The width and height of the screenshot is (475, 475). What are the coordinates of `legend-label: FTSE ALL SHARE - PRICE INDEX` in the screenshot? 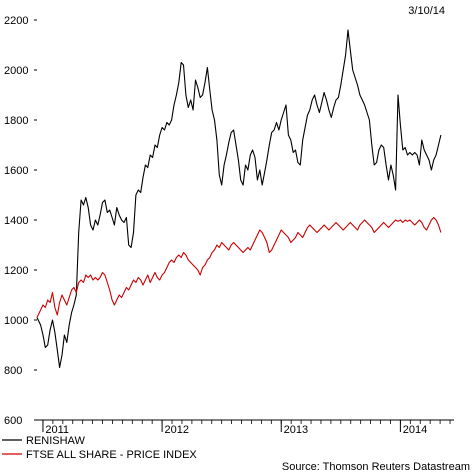 It's located at (111, 455).